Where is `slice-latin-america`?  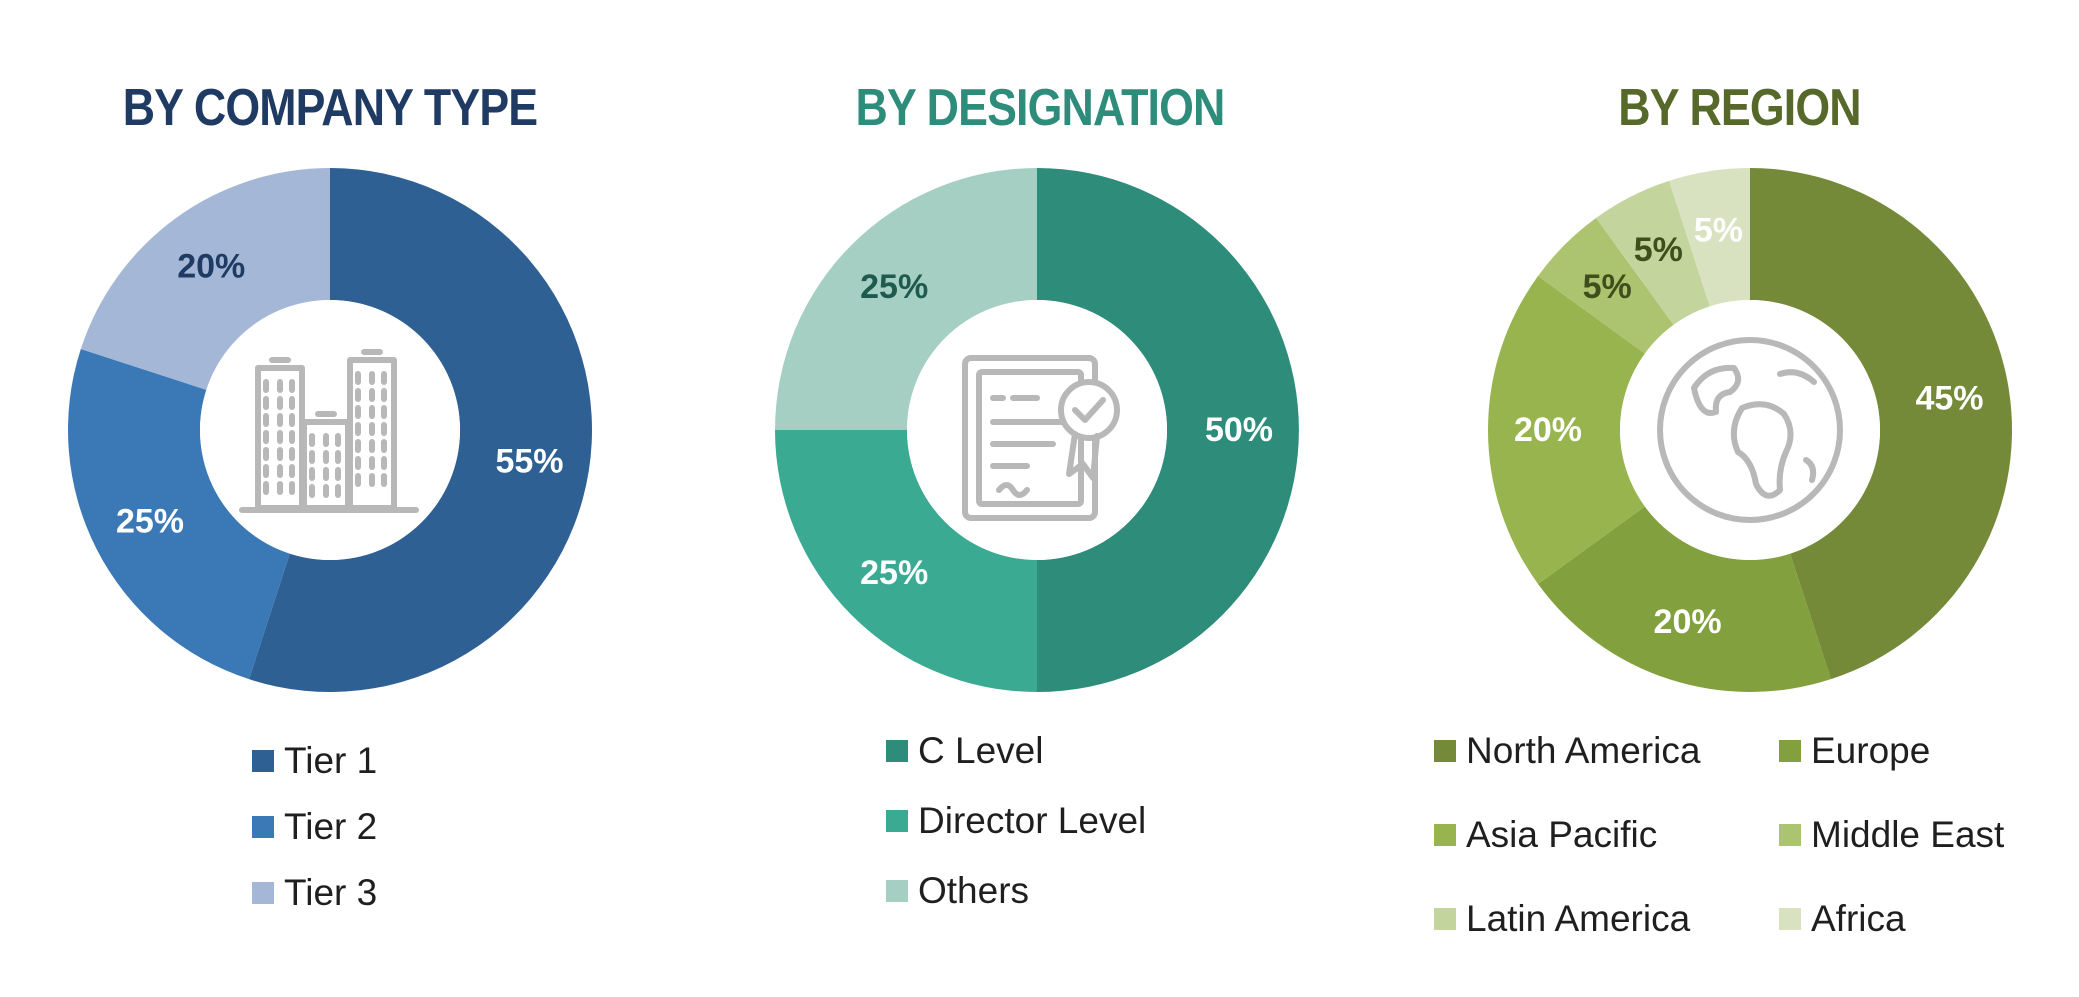
slice-latin-america is located at coordinates (1653, 252).